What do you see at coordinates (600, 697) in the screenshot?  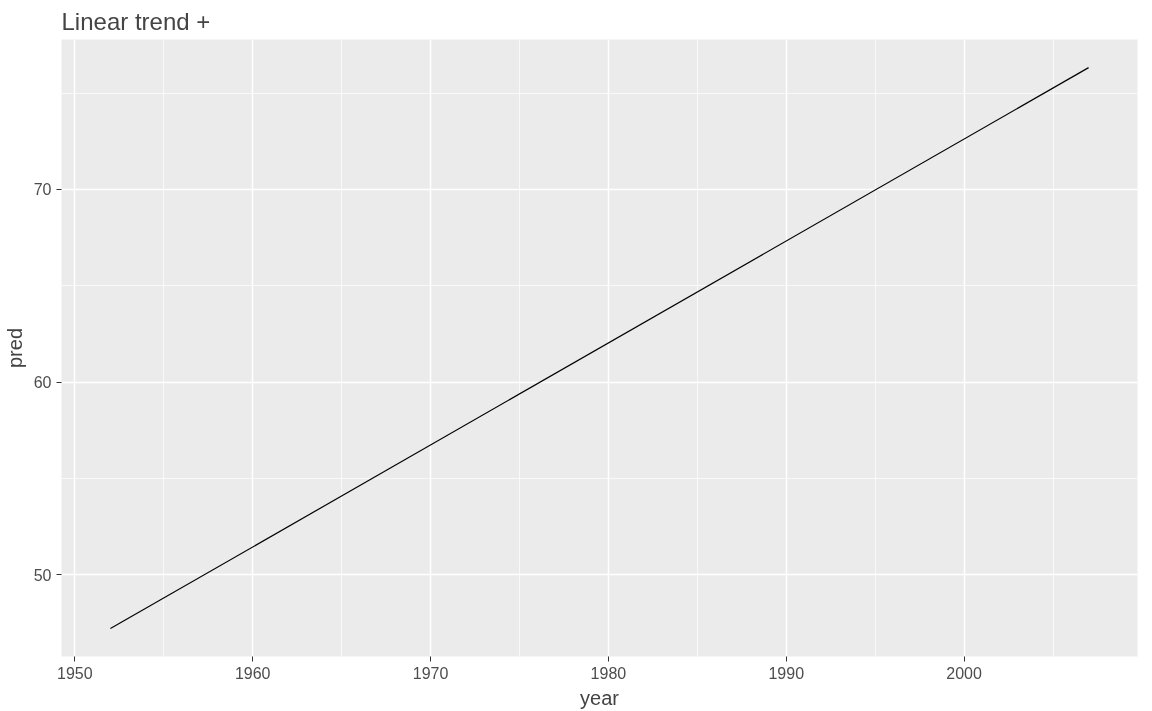 I see `x-axis-title: year` at bounding box center [600, 697].